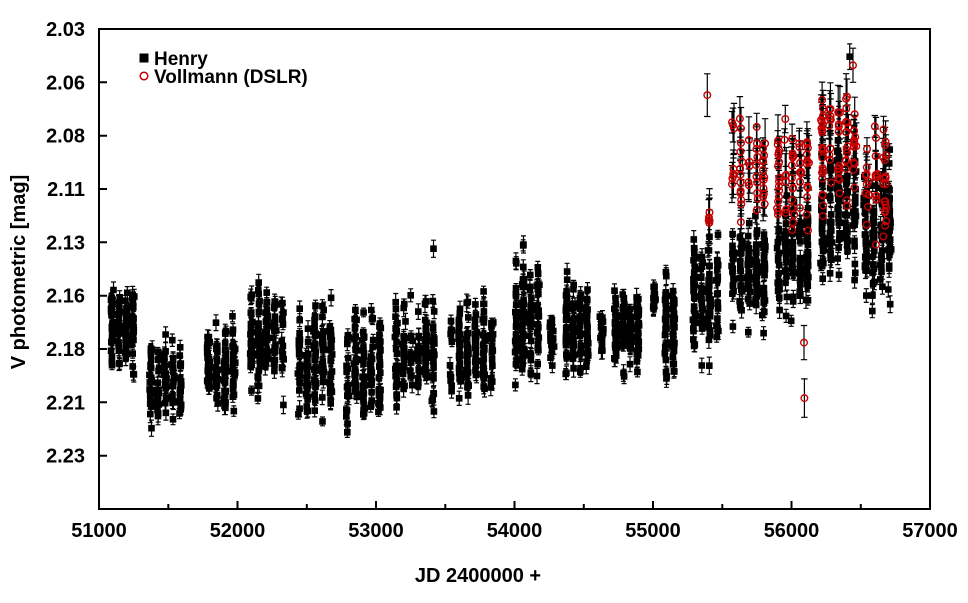  I want to click on y-tick-label: 2.23, so click(65, 457).